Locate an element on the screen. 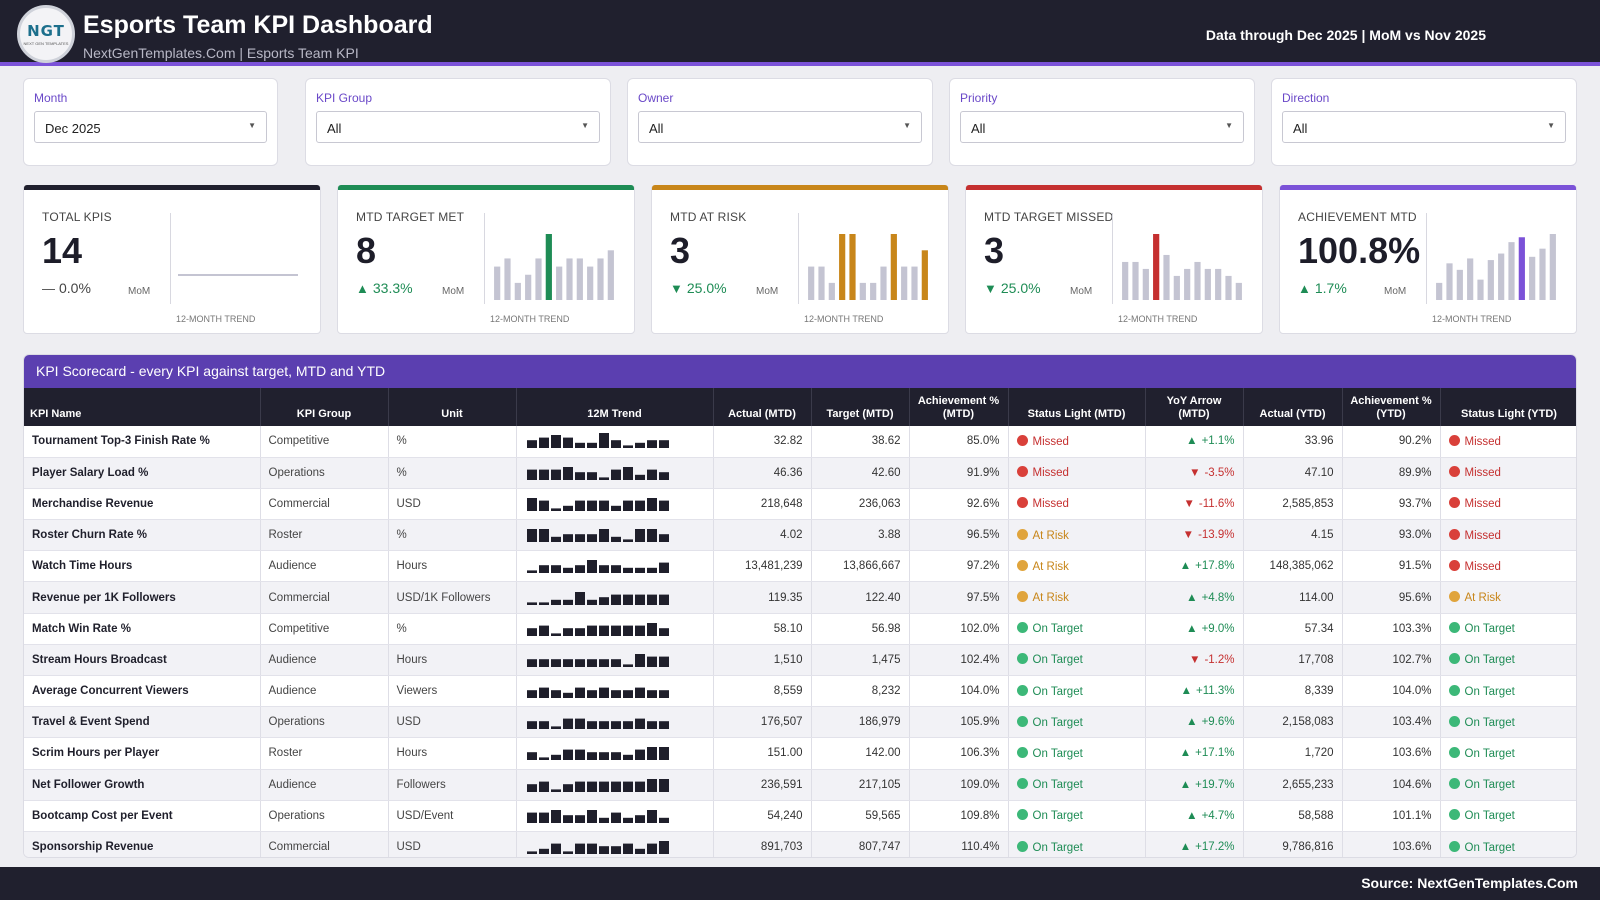 This screenshot has width=1600, height=900. actual-mtd-cell: 8,559 is located at coordinates (762, 691).